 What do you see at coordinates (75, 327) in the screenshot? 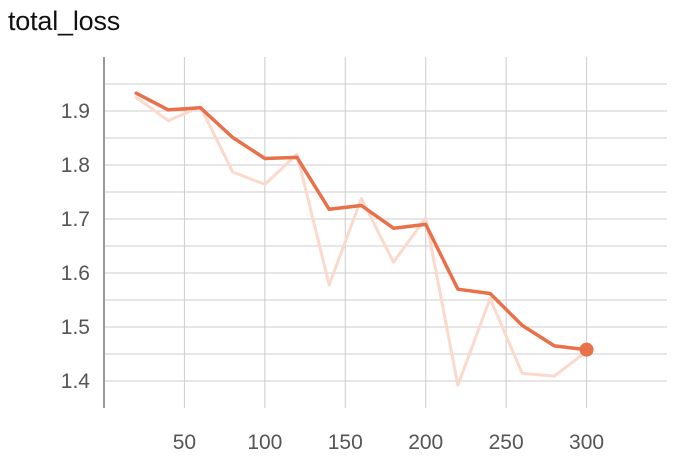
I see `y-tick-label: 1.5` at bounding box center [75, 327].